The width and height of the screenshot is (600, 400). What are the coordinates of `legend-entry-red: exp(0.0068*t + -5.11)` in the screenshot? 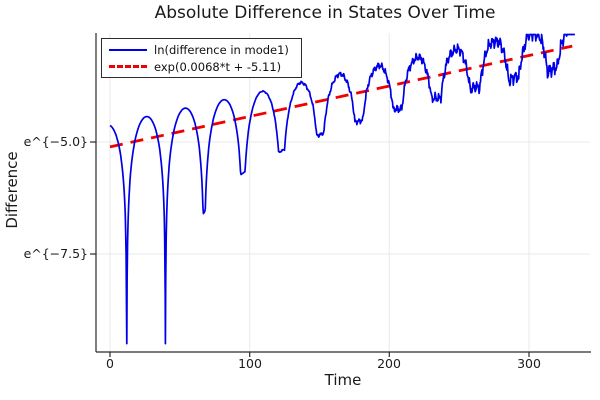 It's located at (199, 66).